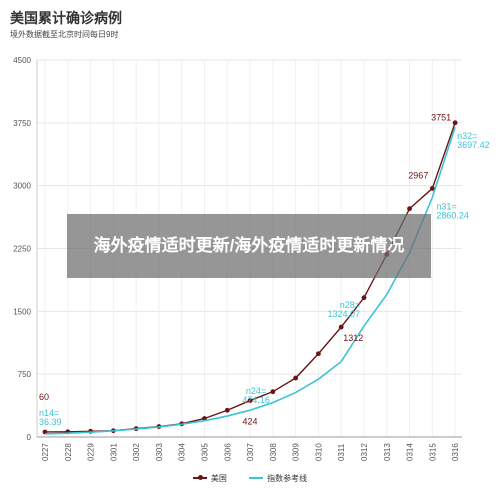 This screenshot has width=500, height=493. I want to click on y-tick-label: 1500, so click(22, 311).